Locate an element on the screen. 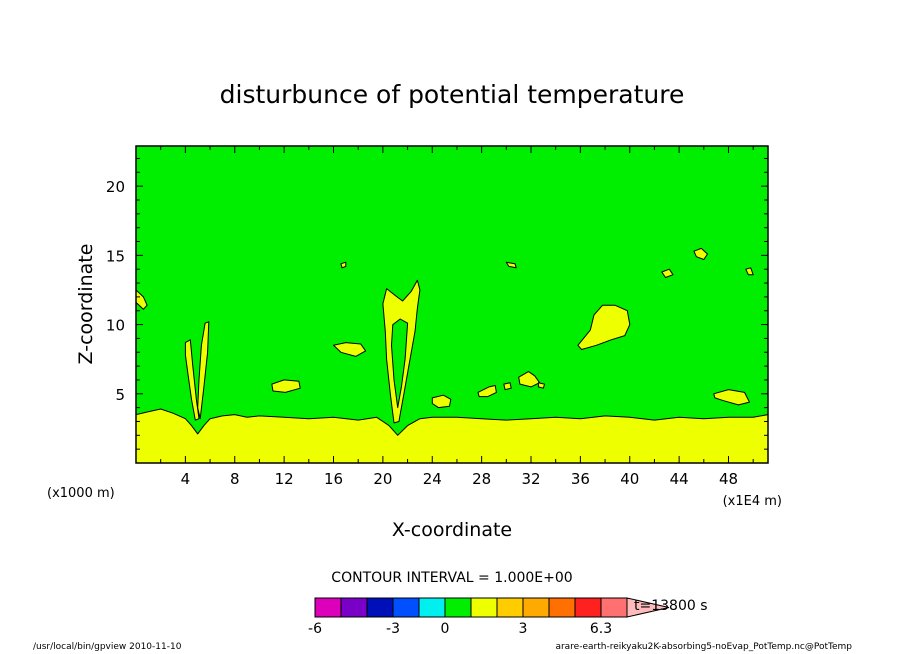 The height and width of the screenshot is (654, 904). y-axis-label: Z-coordinate is located at coordinates (86, 304).